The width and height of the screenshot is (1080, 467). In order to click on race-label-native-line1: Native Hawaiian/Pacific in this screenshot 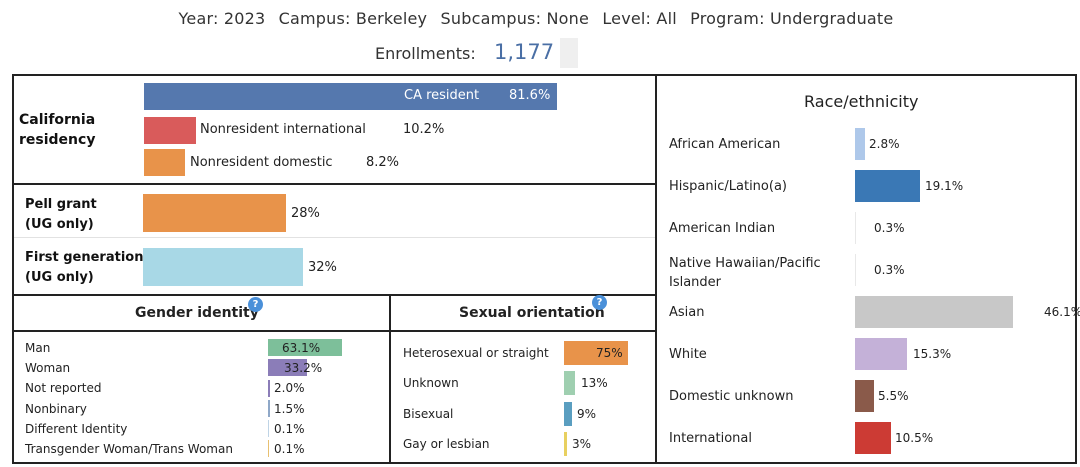, I will do `click(745, 263)`.